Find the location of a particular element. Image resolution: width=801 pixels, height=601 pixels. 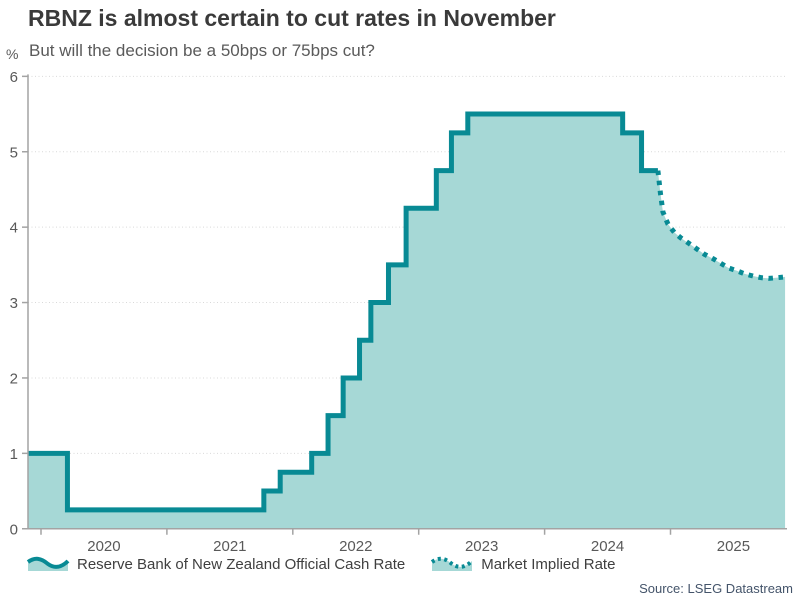

y-tick-label: 4 is located at coordinates (14, 228).